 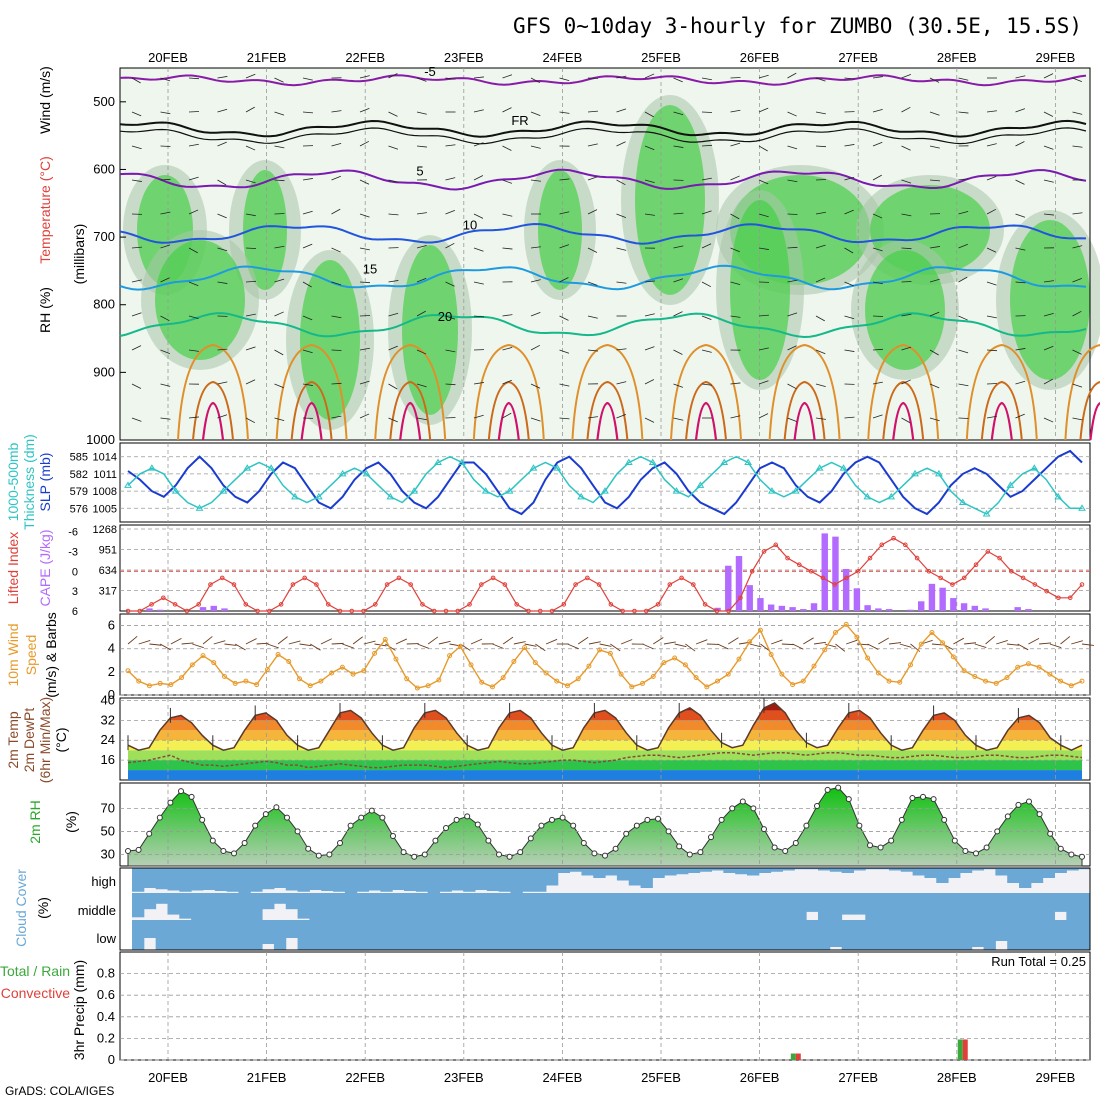 What do you see at coordinates (957, 57) in the screenshot?
I see `date-label-top: 28FEB` at bounding box center [957, 57].